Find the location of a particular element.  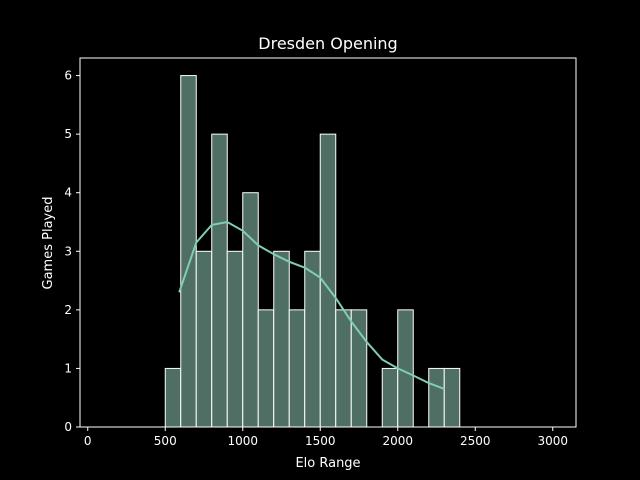

y-tick-label-1: 1 is located at coordinates (68, 368).